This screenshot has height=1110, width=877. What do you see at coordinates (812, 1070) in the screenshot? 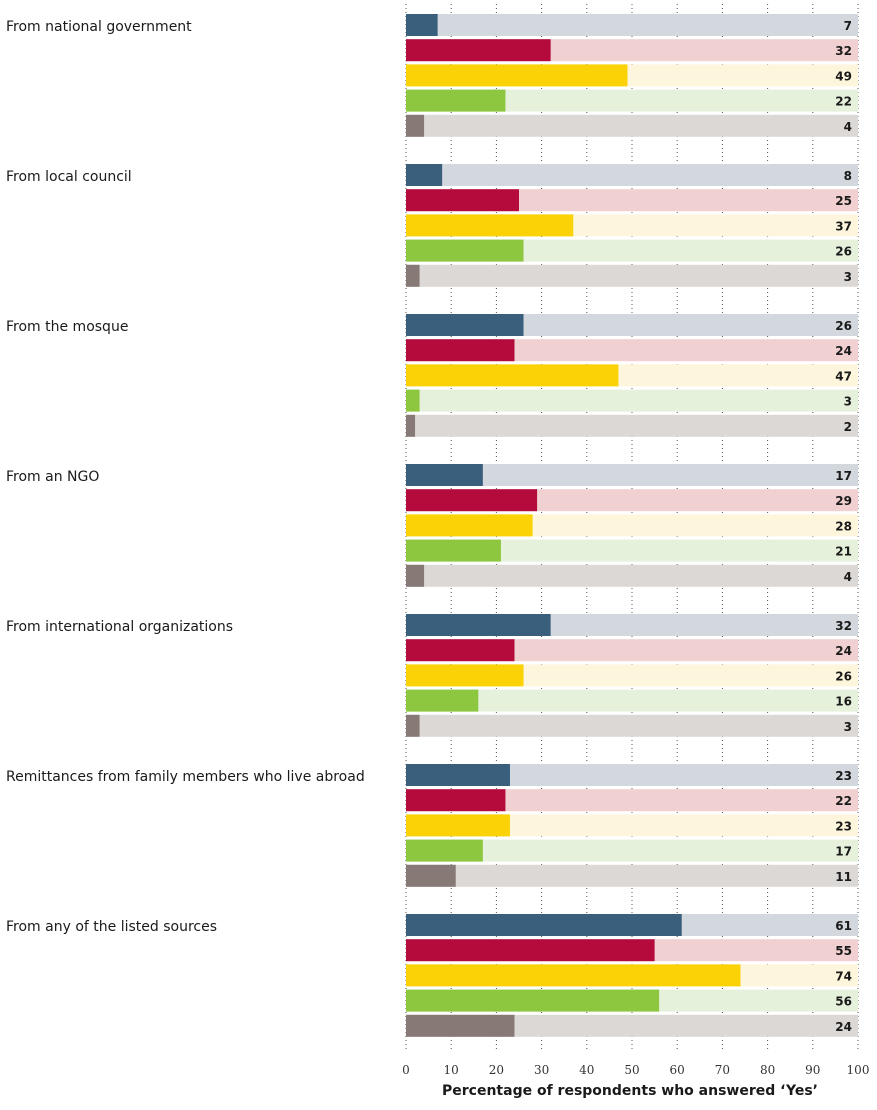
I see `x-tick-label: 90` at bounding box center [812, 1070].